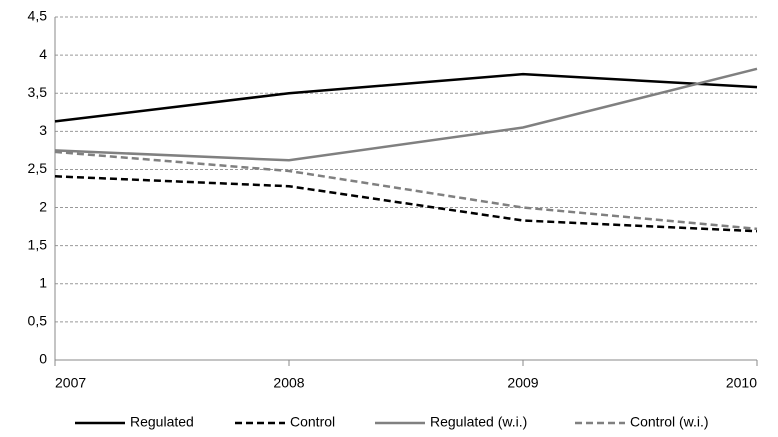  I want to click on x-tick-label: 2007, so click(70, 383).